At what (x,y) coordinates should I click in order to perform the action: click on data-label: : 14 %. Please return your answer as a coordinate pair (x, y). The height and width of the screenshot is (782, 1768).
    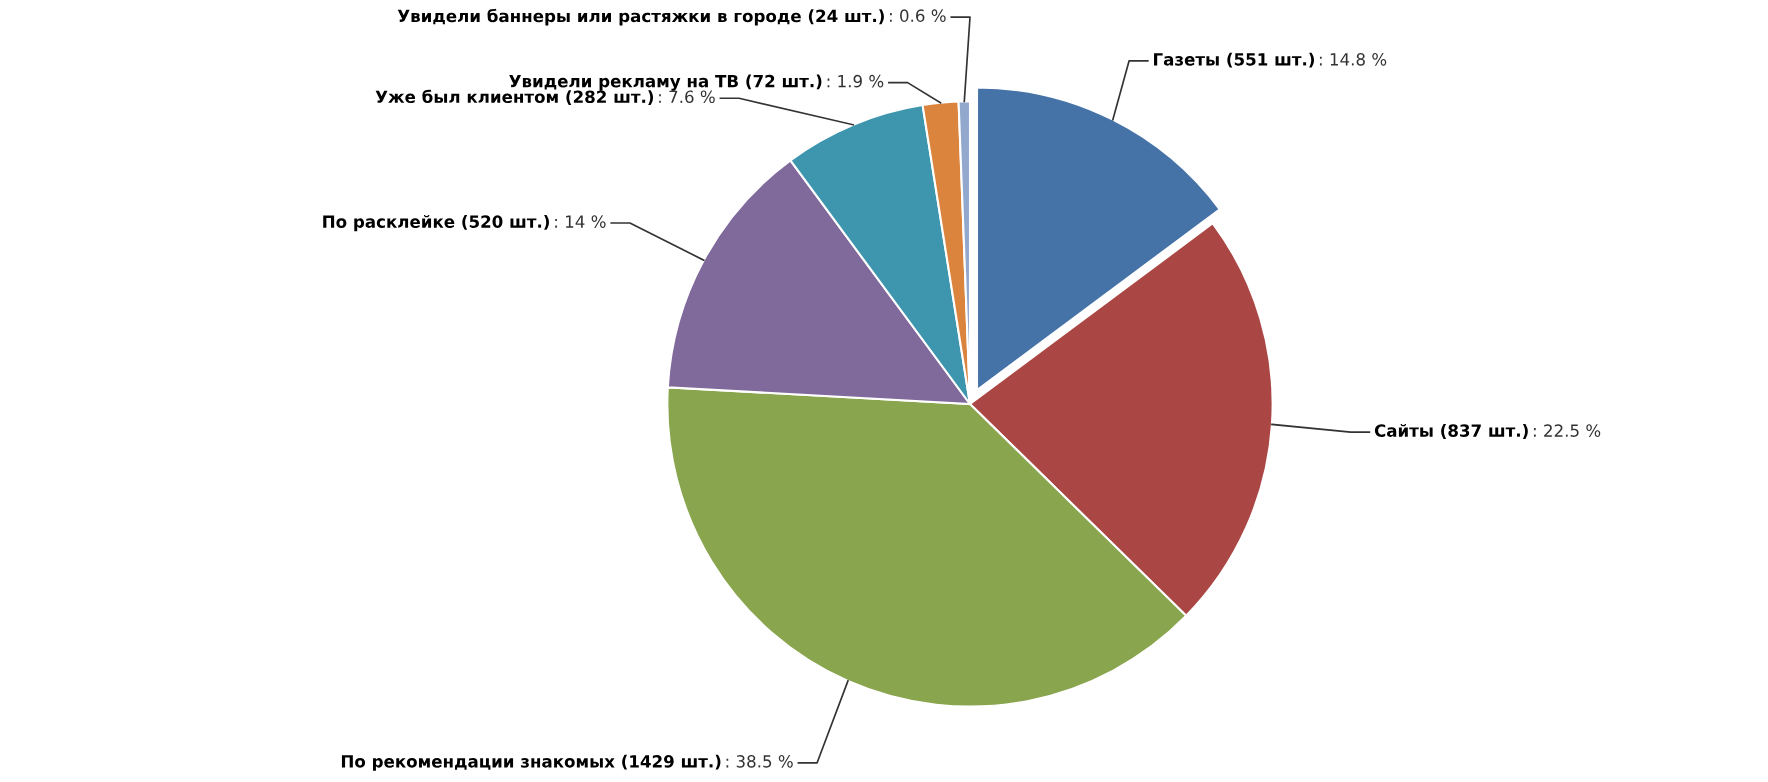
    Looking at the image, I should click on (580, 221).